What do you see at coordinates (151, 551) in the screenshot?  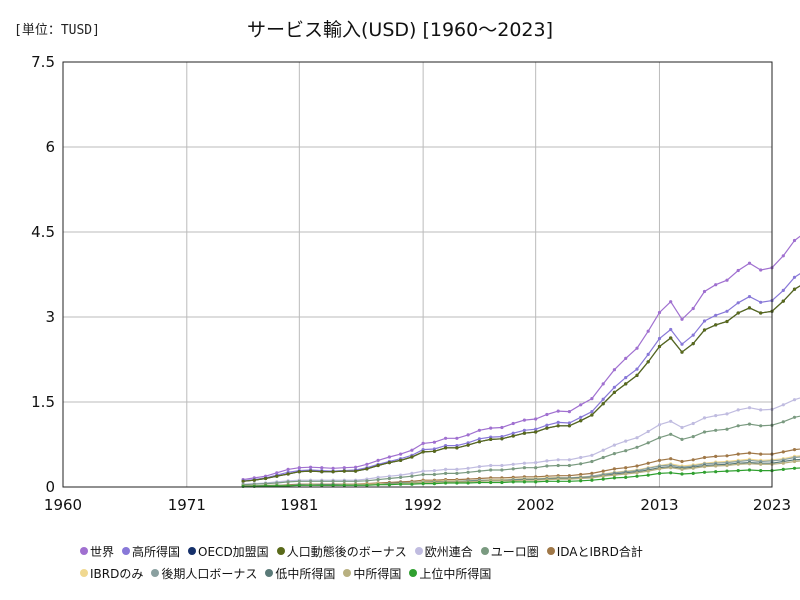 I see `legend-item: 高所得国` at bounding box center [151, 551].